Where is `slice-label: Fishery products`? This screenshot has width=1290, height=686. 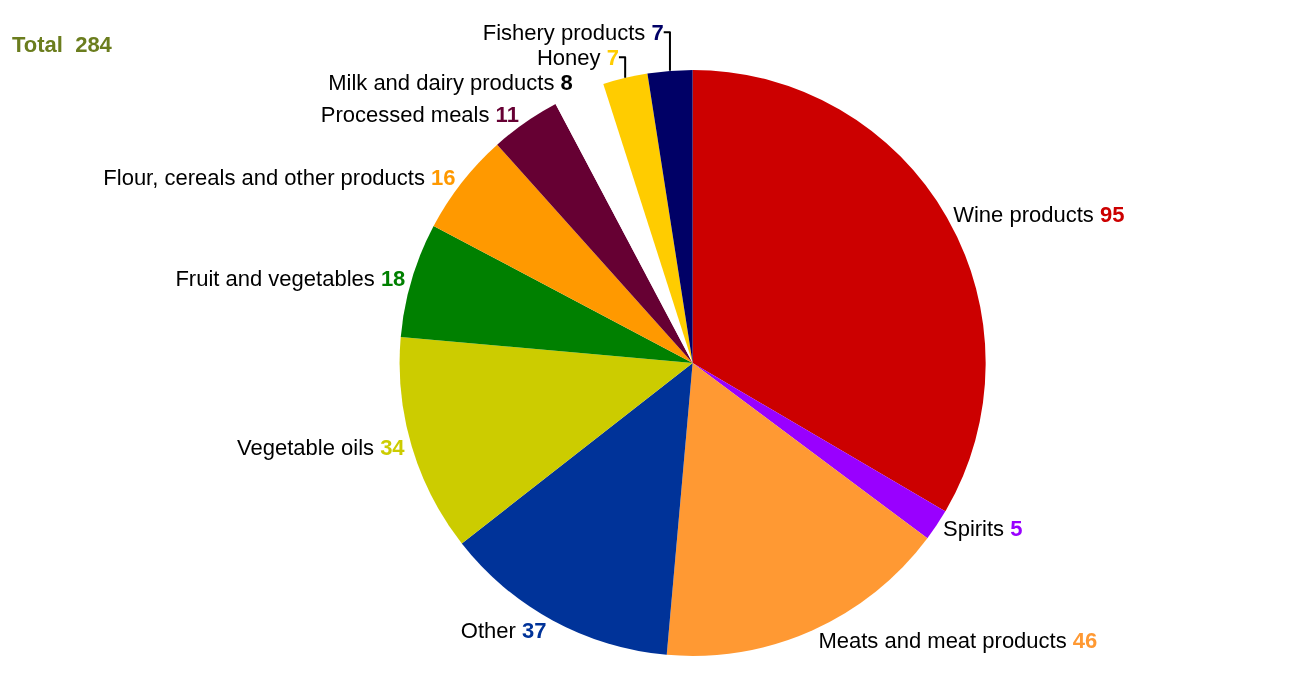
slice-label: Fishery products is located at coordinates (564, 32).